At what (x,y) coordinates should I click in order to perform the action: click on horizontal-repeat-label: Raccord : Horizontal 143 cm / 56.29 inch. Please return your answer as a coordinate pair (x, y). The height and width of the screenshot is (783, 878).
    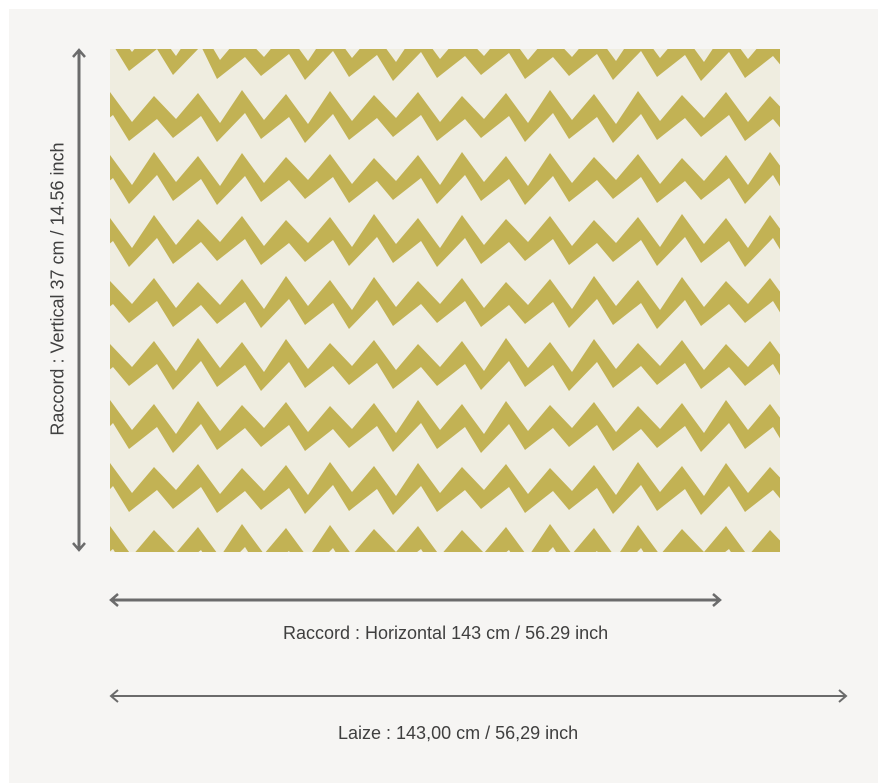
    Looking at the image, I should click on (446, 633).